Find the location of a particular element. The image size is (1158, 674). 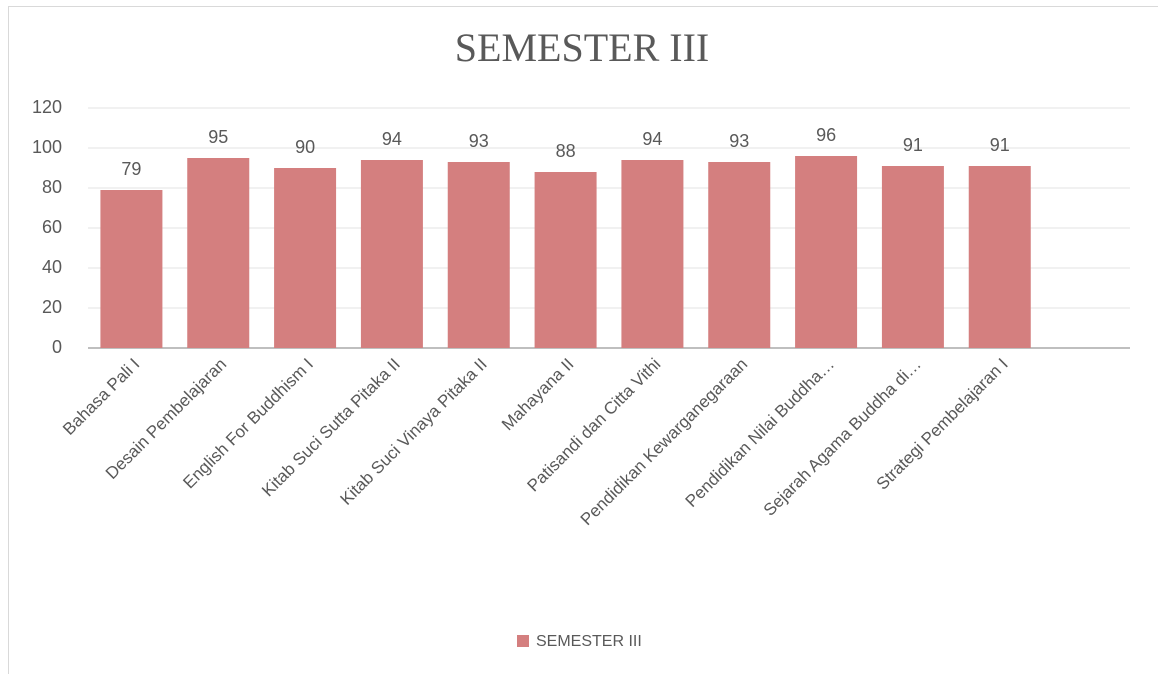

x-tick-label: Bahasa Pali I is located at coordinates (101, 397).